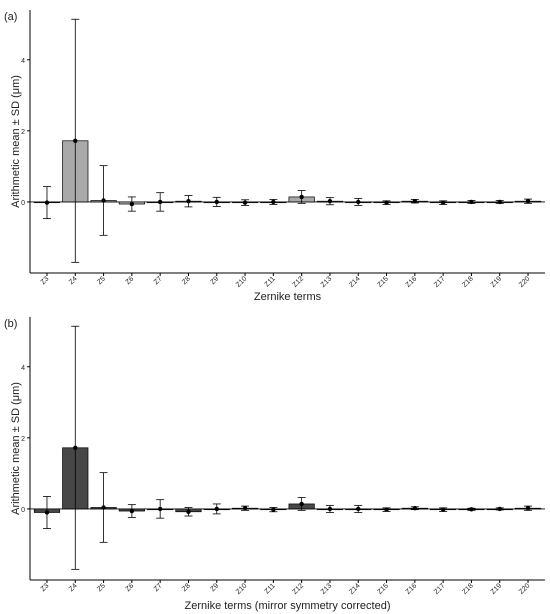  I want to click on panelb-y-tick-label: 0, so click(23, 510).